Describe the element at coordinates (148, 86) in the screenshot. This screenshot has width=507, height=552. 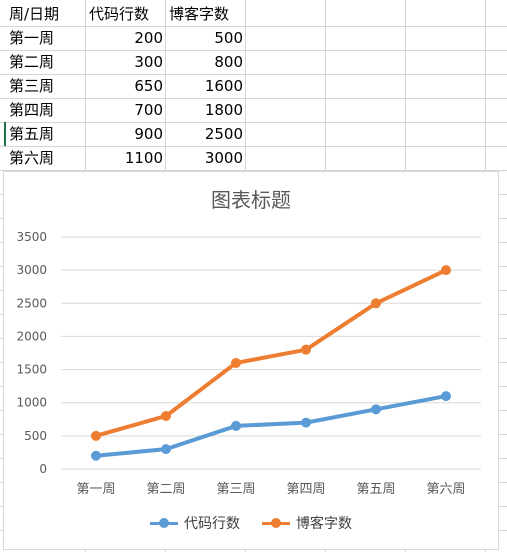
I see `table-cell-code-lines: 650` at that location.